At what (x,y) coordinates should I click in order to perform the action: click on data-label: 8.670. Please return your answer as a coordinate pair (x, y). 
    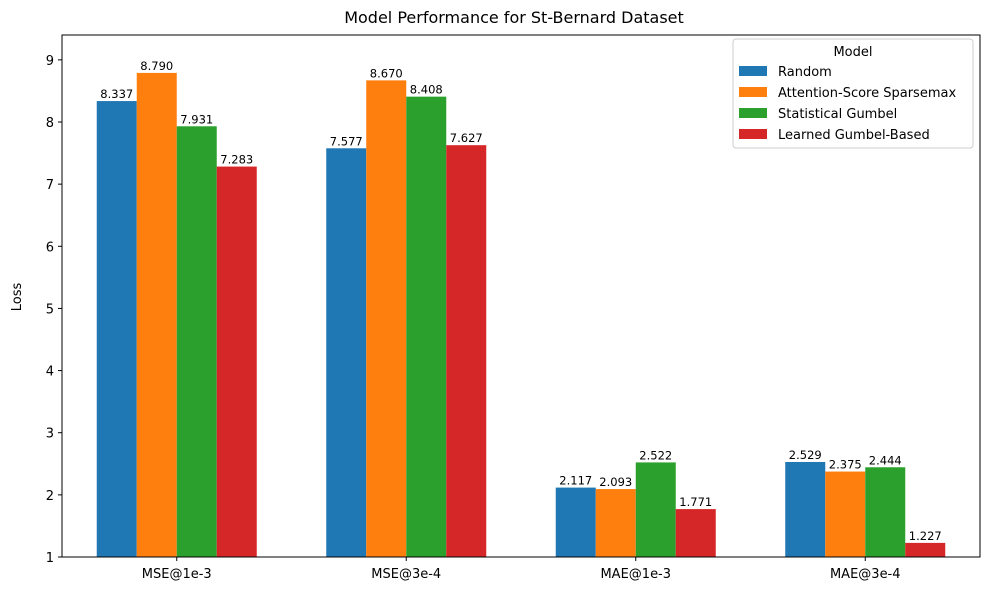
    Looking at the image, I should click on (386, 73).